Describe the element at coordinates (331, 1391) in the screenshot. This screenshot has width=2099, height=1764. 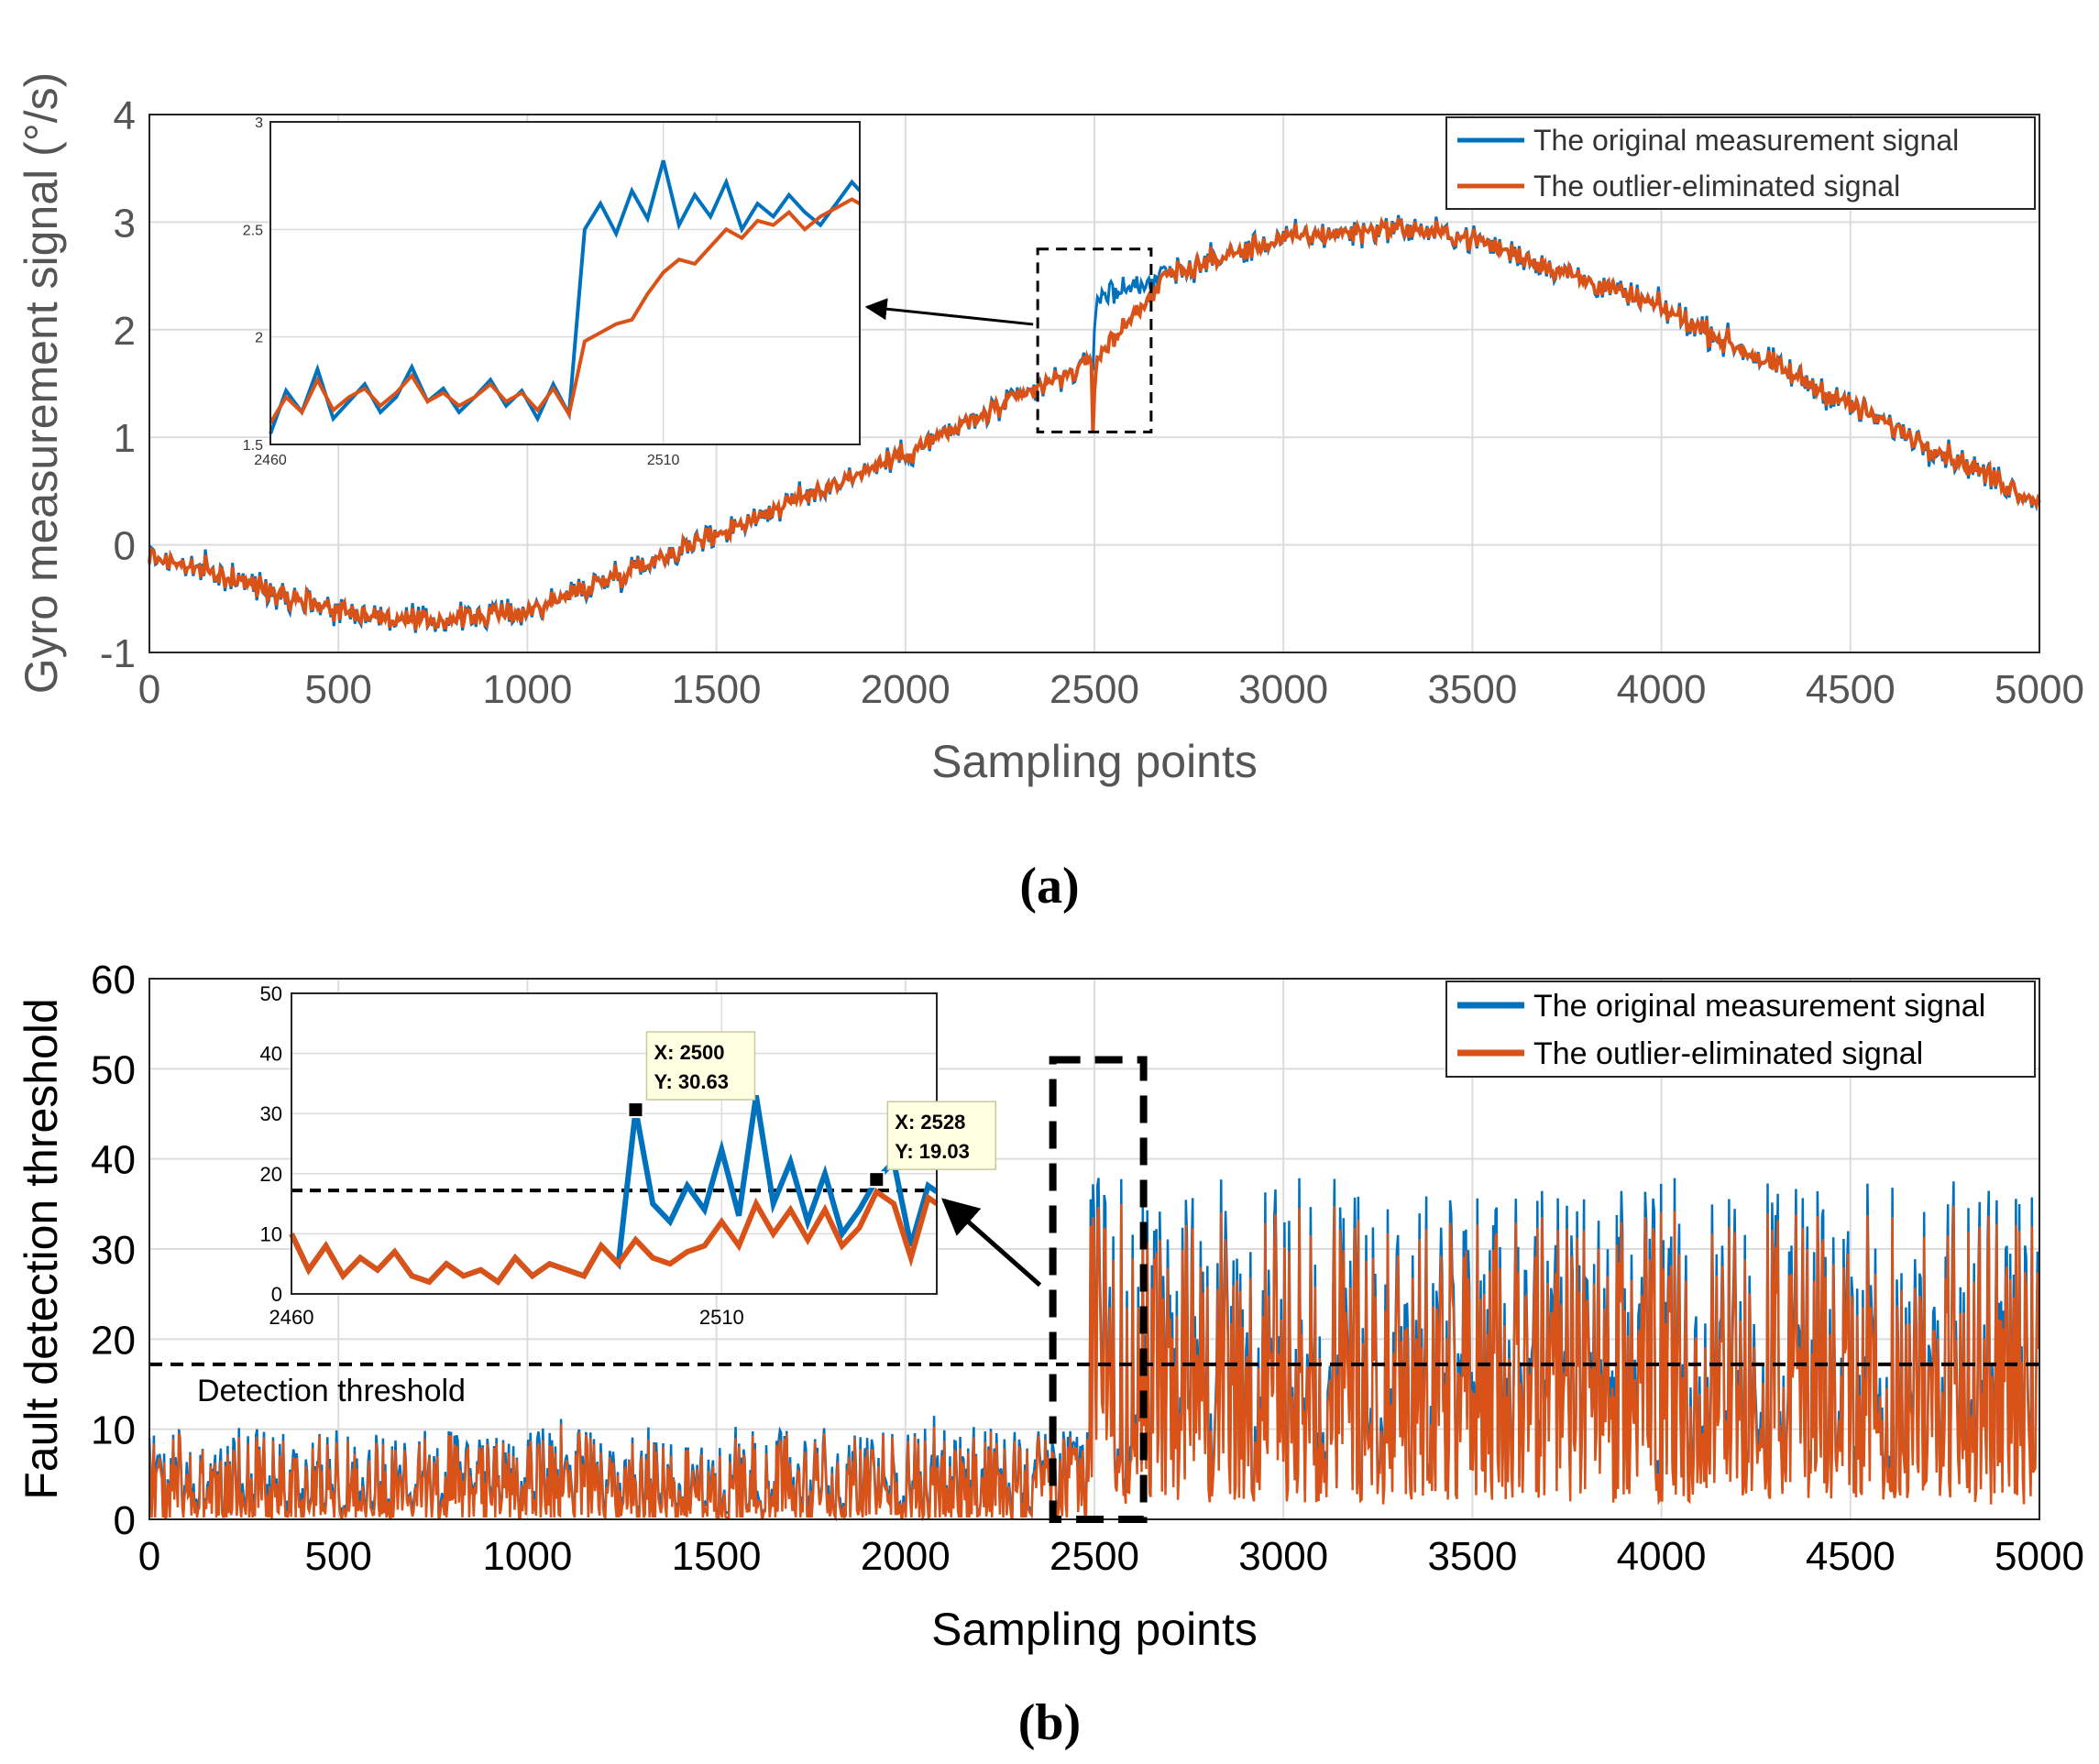
I see `threshold-label: Detection threshold` at that location.